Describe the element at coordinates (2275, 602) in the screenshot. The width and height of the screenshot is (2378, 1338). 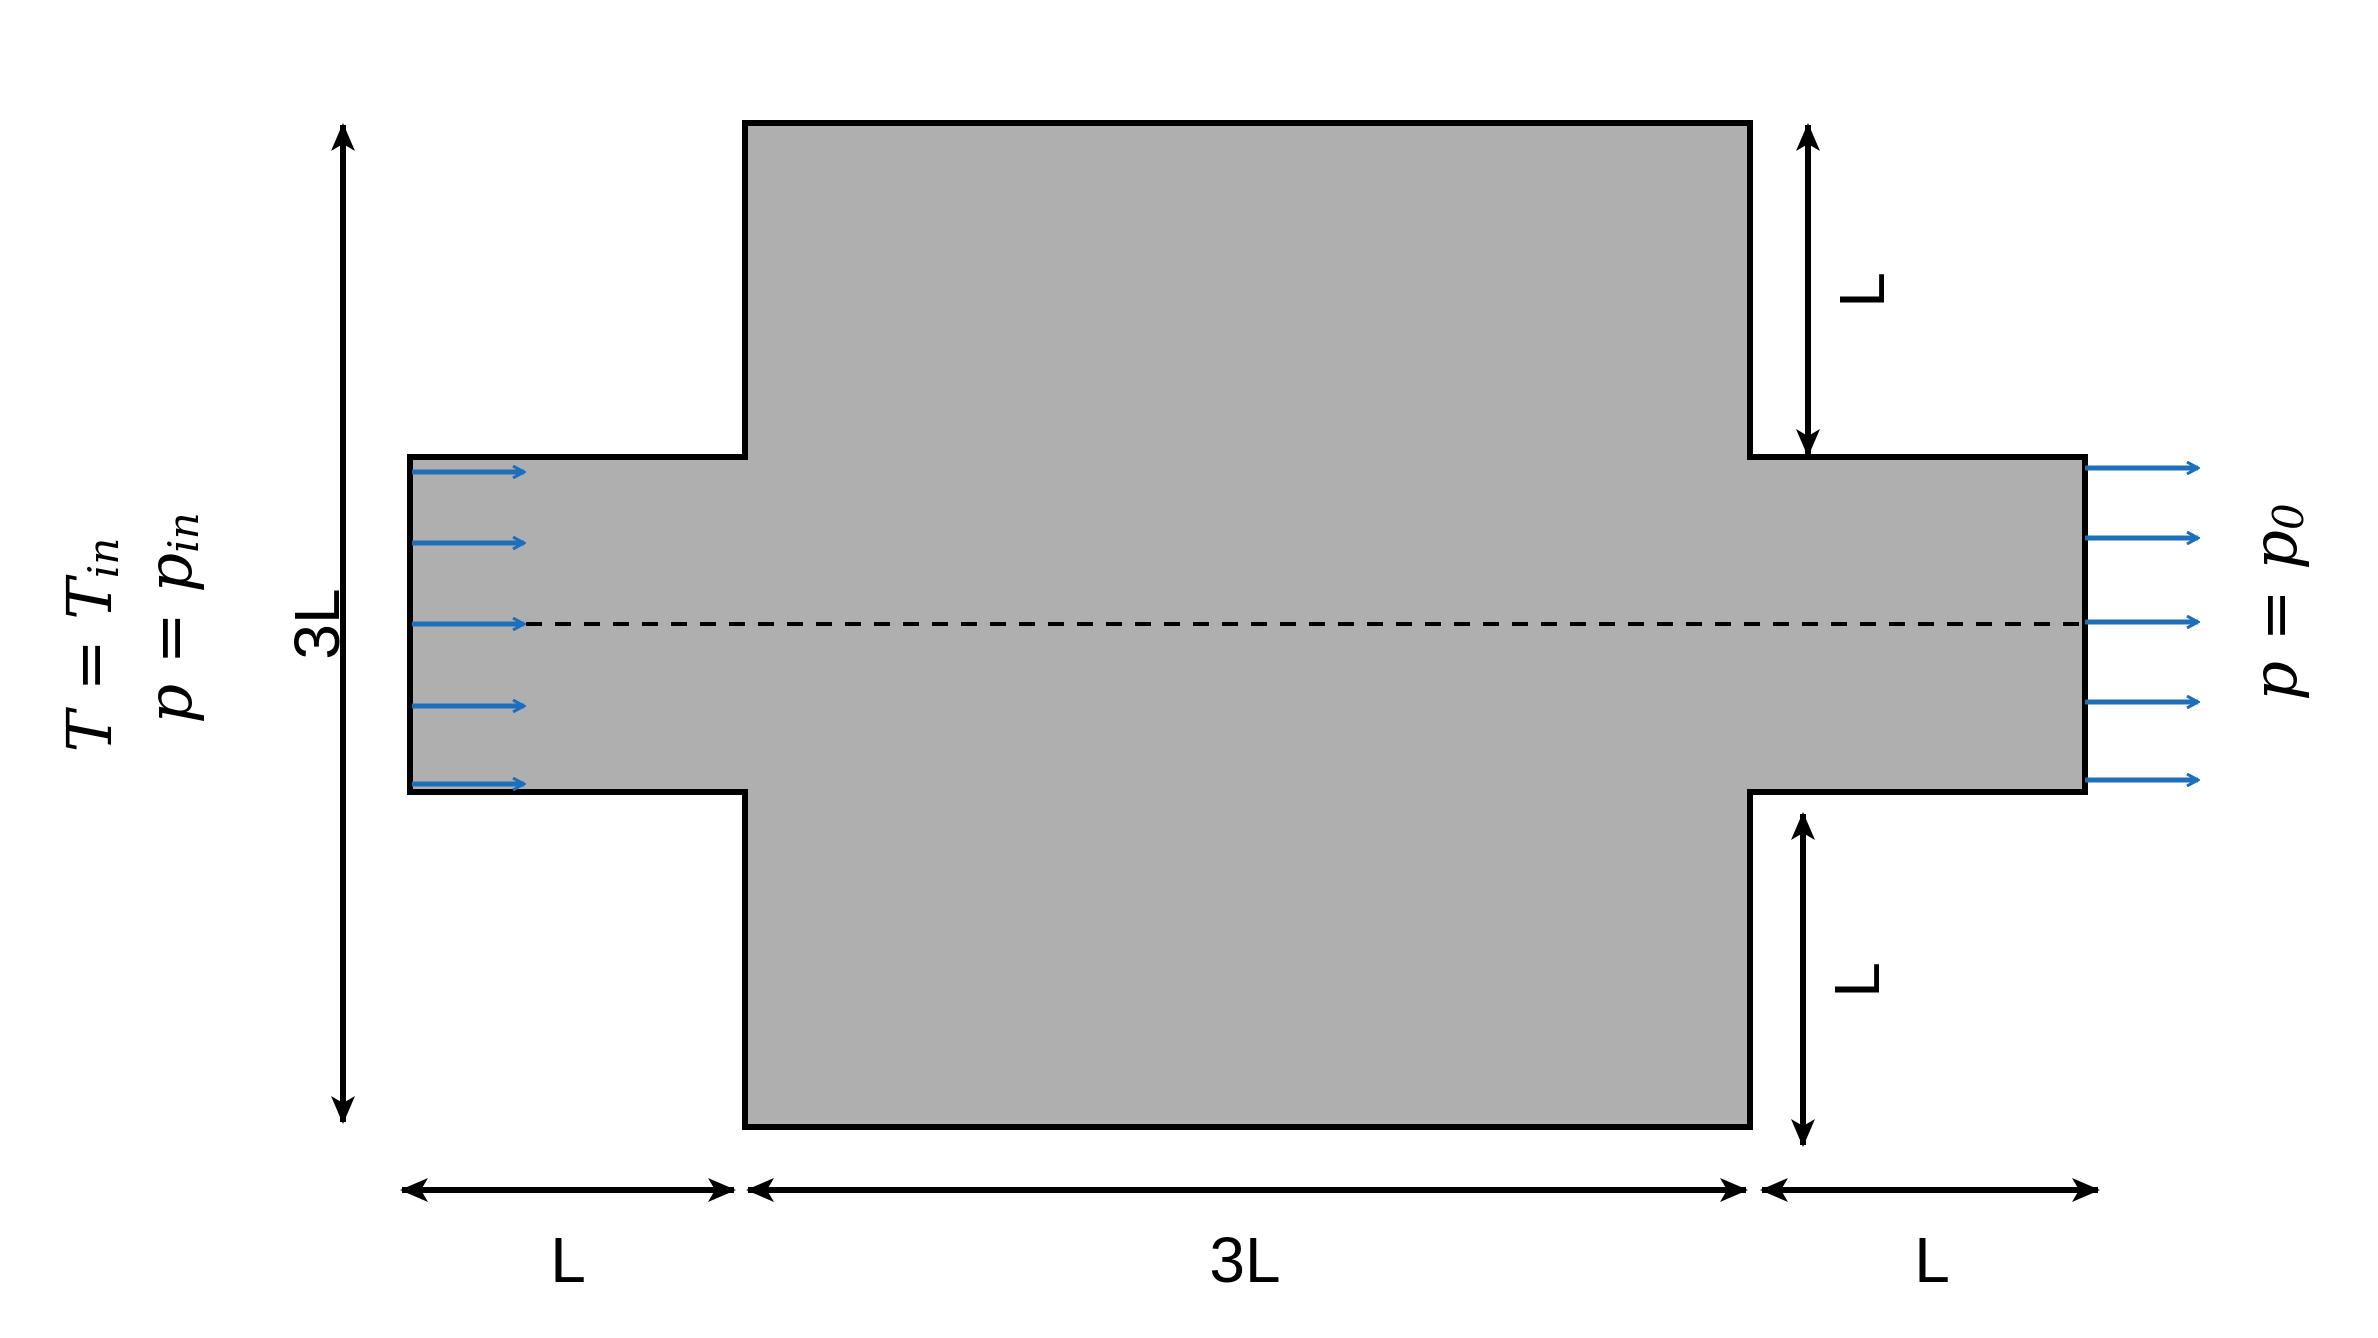
I see `outlet-pressure-bc: p = p0` at that location.